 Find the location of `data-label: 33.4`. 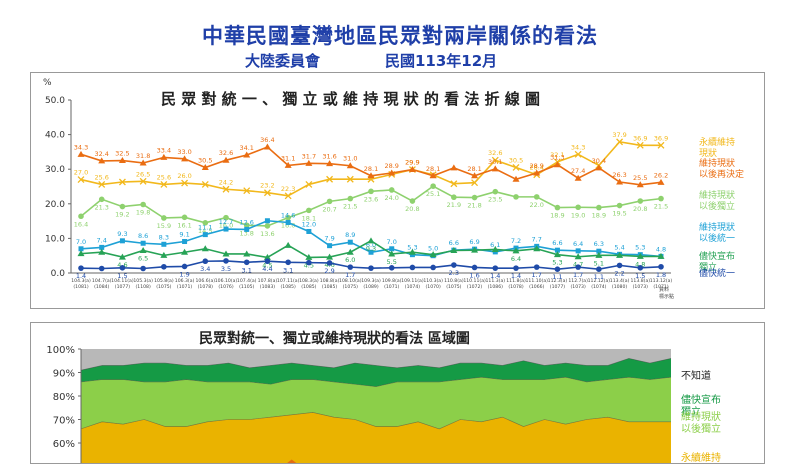

data-label: 33.4 is located at coordinates (164, 150).